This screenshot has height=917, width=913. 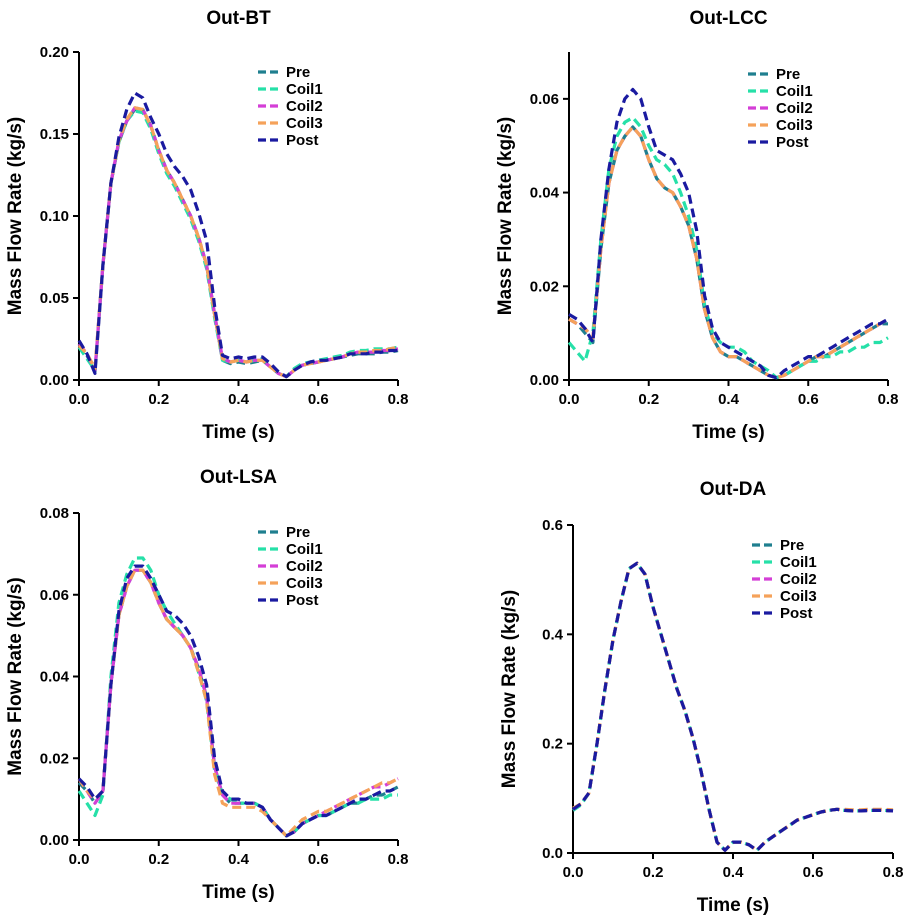 I want to click on chart-title: Out-LCC, so click(x=728, y=18).